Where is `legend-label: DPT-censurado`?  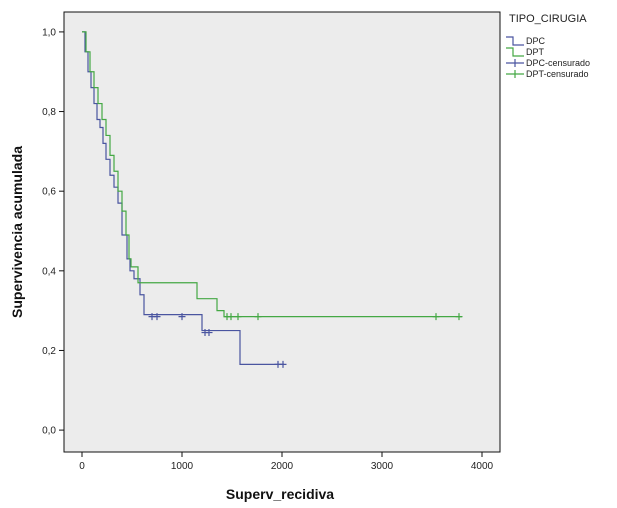
legend-label: DPT-censurado is located at coordinates (557, 74).